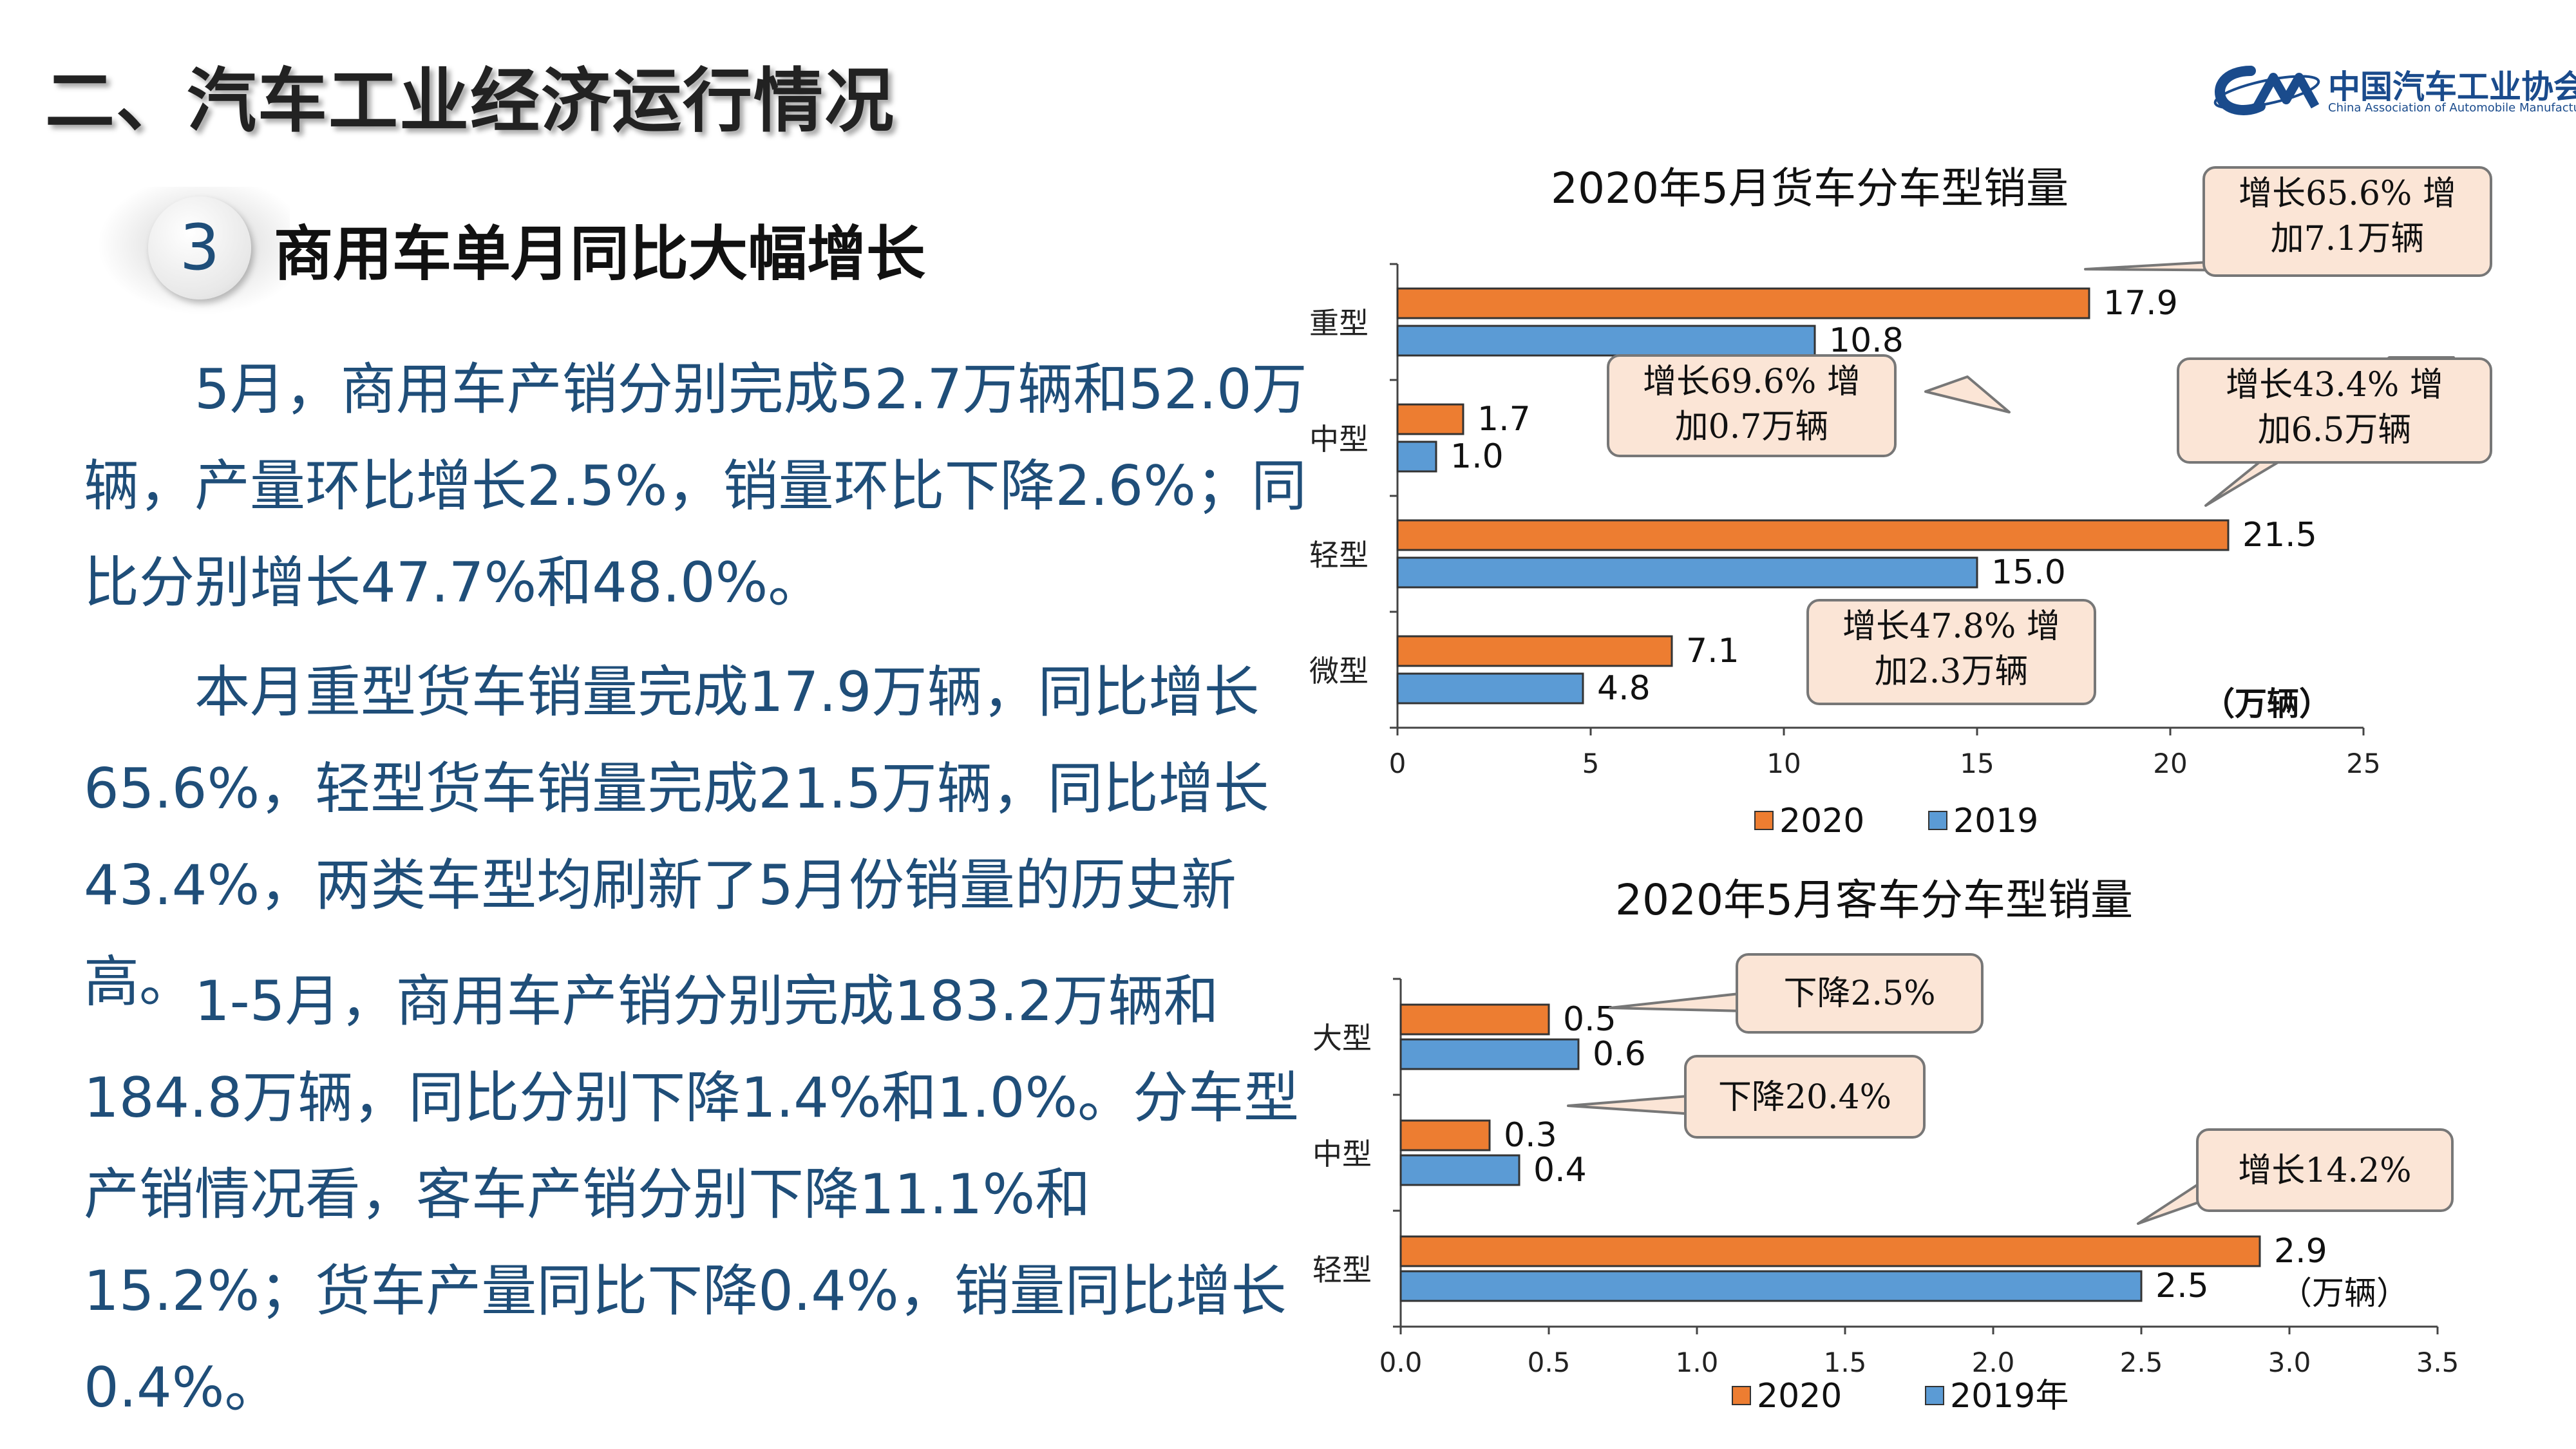  Describe the element at coordinates (1687, 572) in the screenshot. I see `bar-2019-轻型` at that location.